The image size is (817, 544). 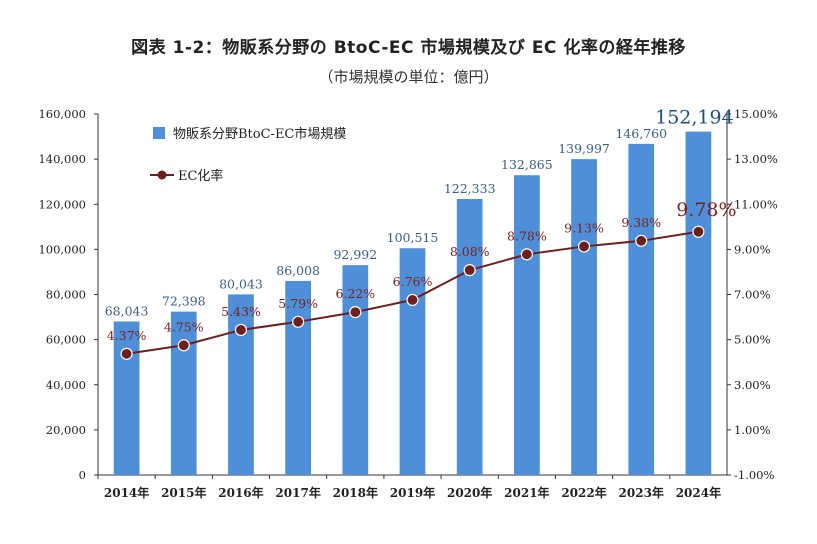 What do you see at coordinates (756, 204) in the screenshot?
I see `y-right-tick-label: 11.00%` at bounding box center [756, 204].